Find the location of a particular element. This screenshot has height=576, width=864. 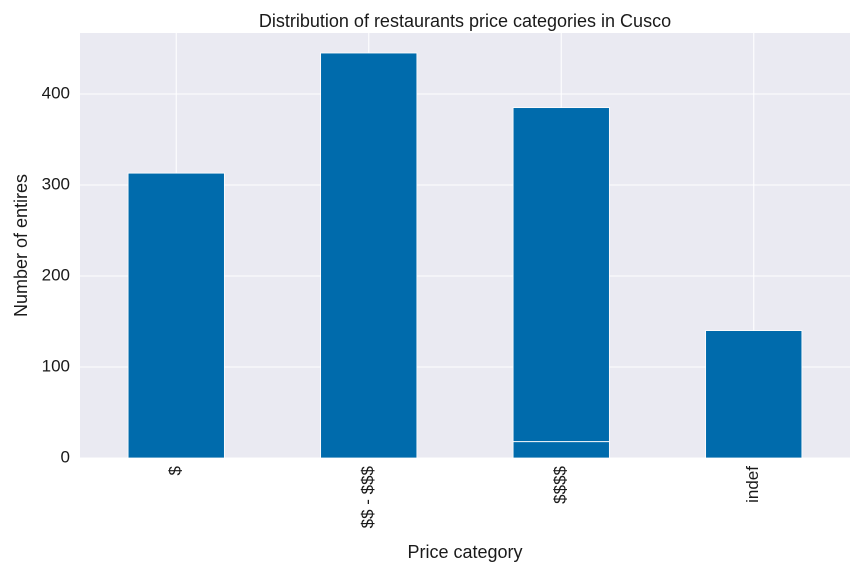

y-tick-label: 400 is located at coordinates (56, 92).